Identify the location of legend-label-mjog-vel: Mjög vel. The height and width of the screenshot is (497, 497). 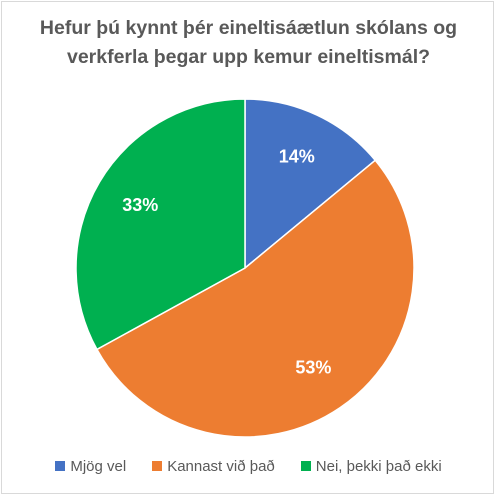
(98, 466).